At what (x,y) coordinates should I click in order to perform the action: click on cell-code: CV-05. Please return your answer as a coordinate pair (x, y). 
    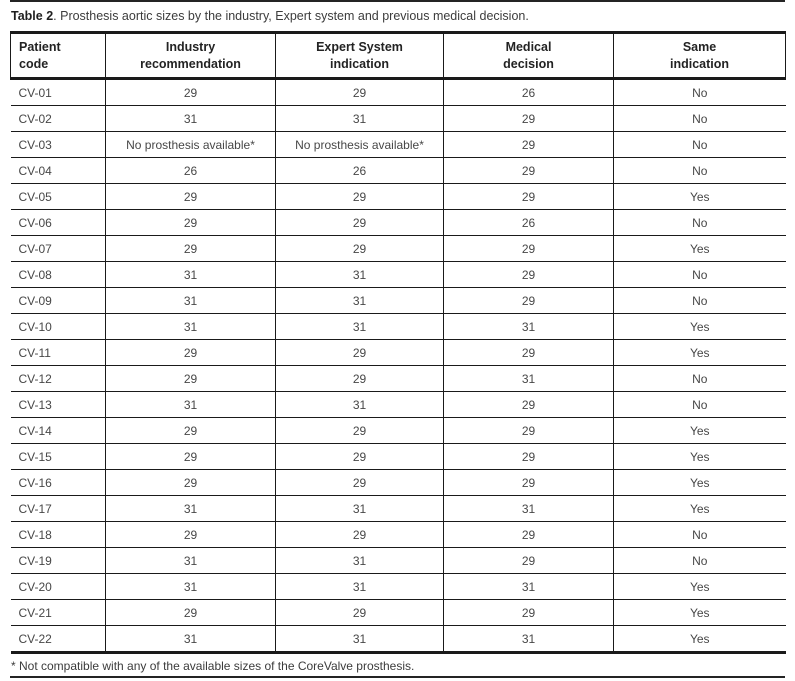
    Looking at the image, I should click on (58, 196).